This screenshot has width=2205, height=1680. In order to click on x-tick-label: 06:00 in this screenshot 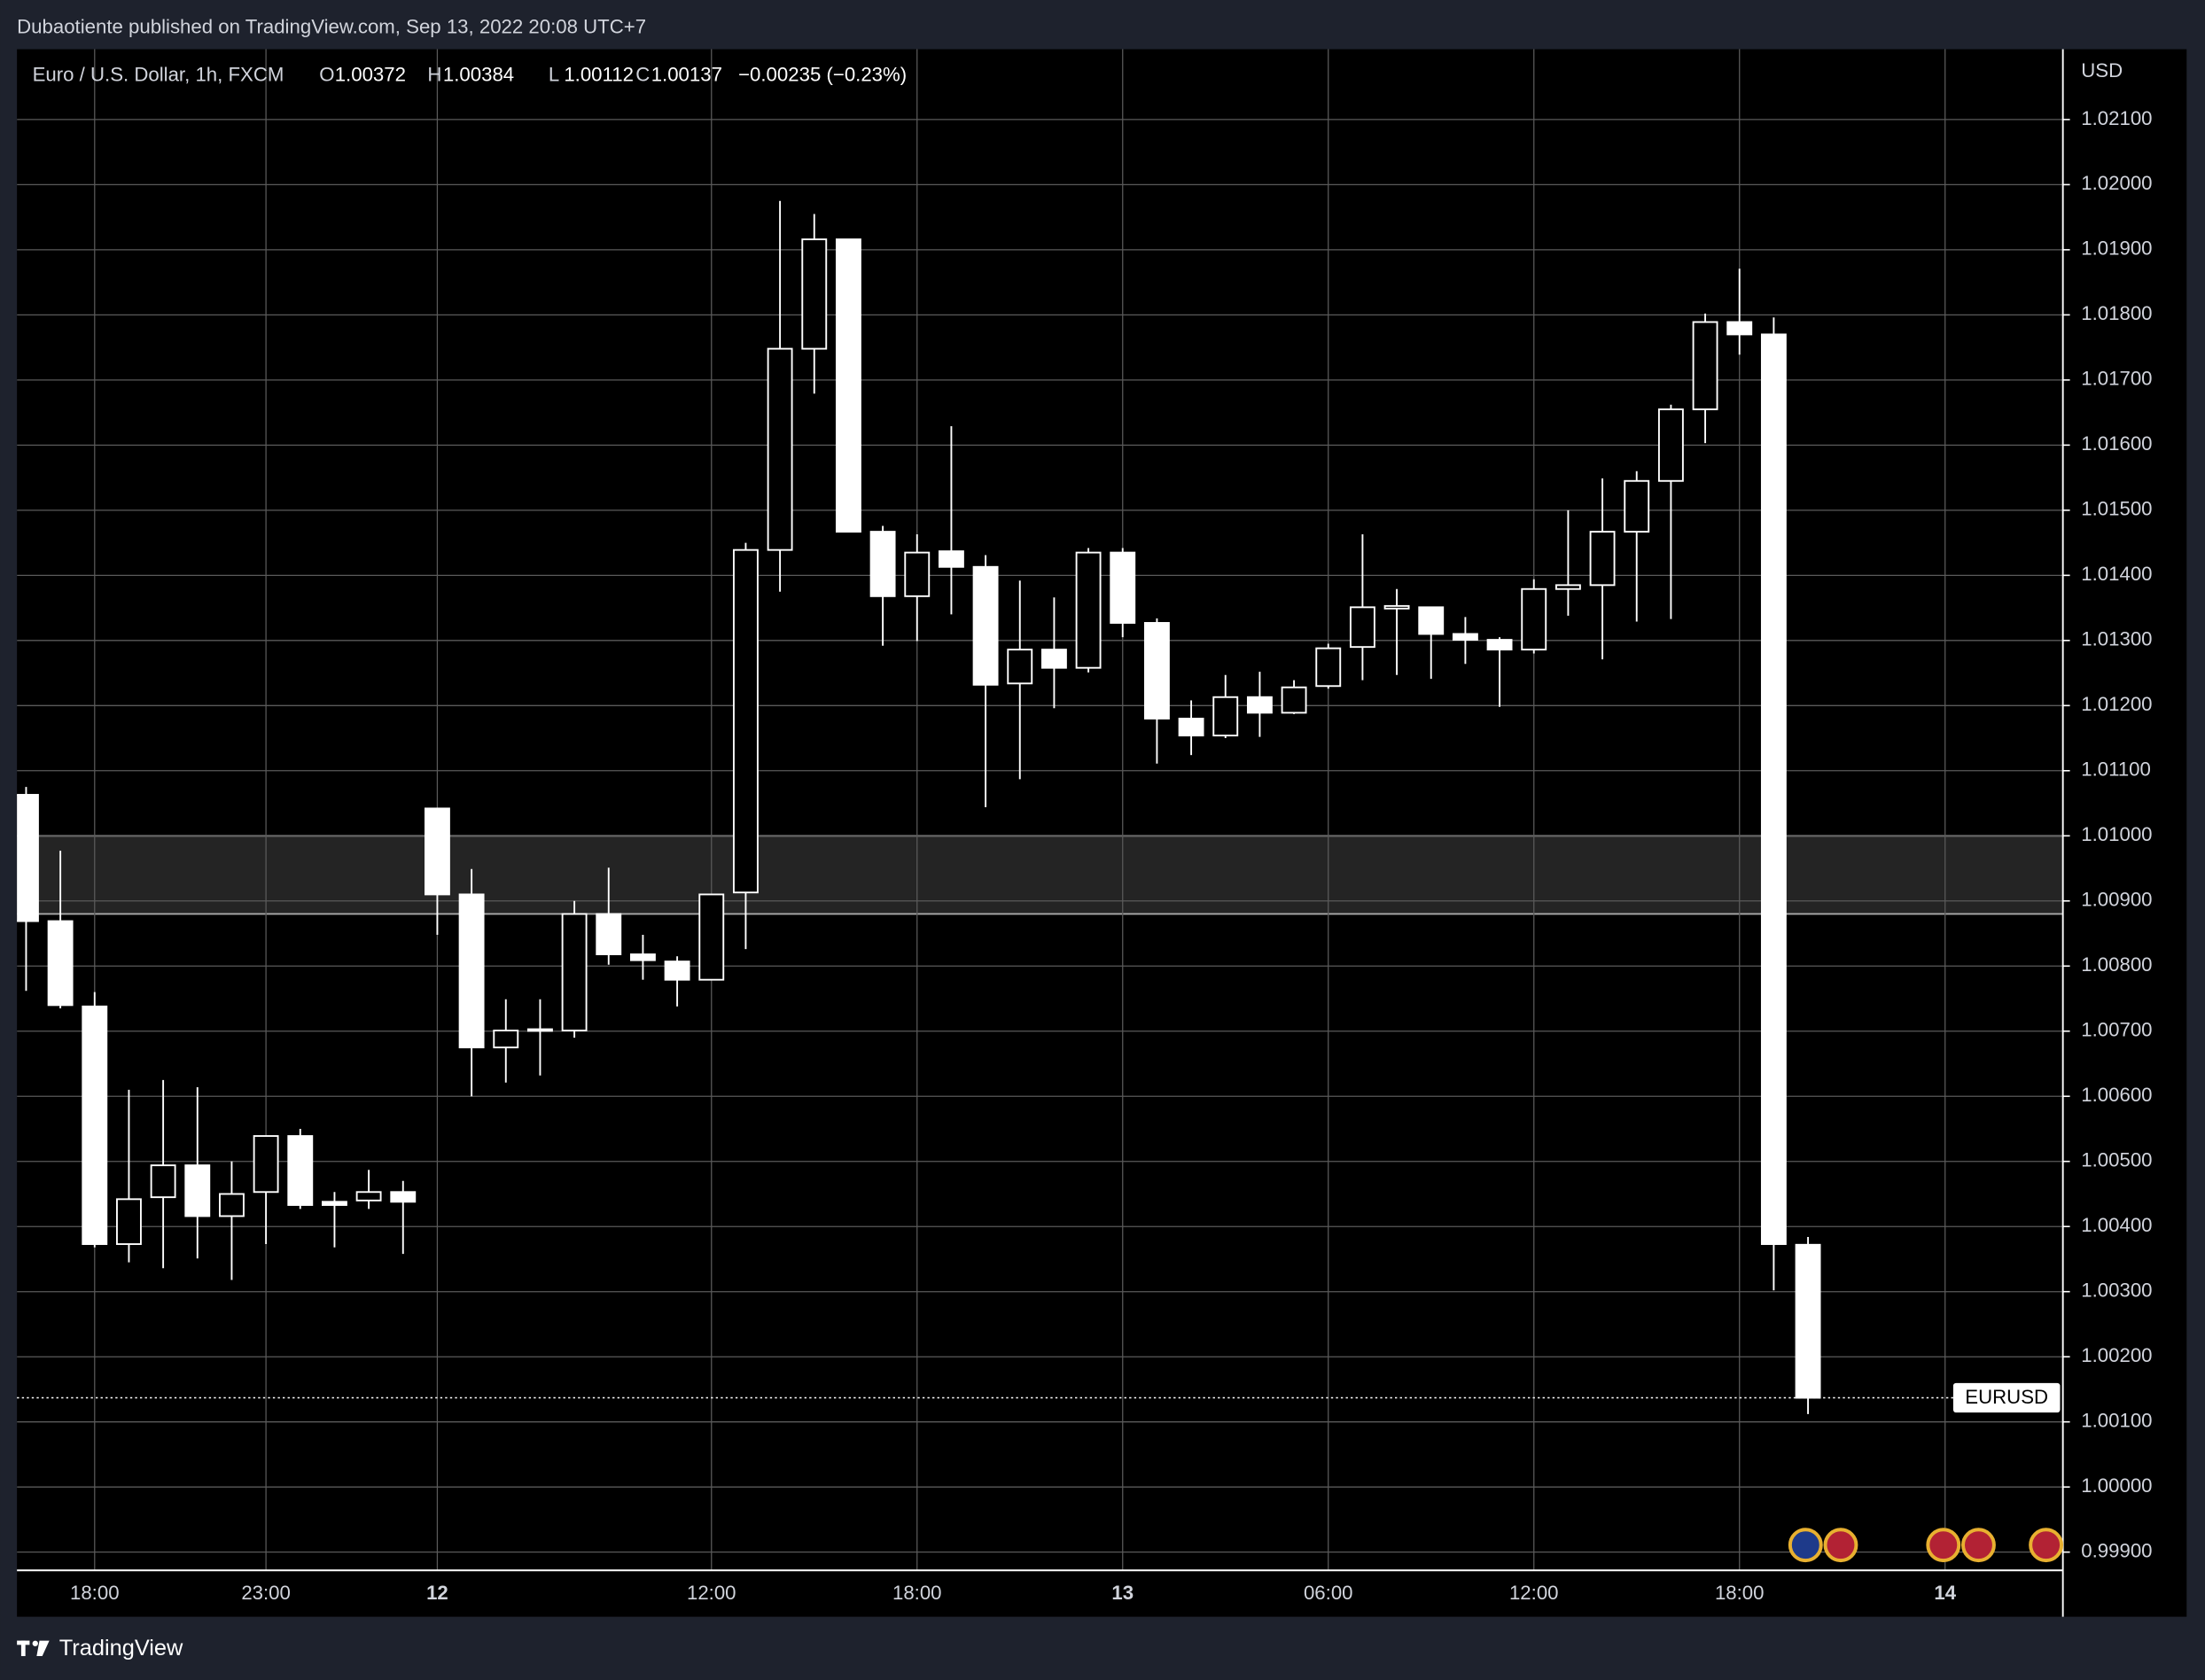, I will do `click(1328, 1593)`.